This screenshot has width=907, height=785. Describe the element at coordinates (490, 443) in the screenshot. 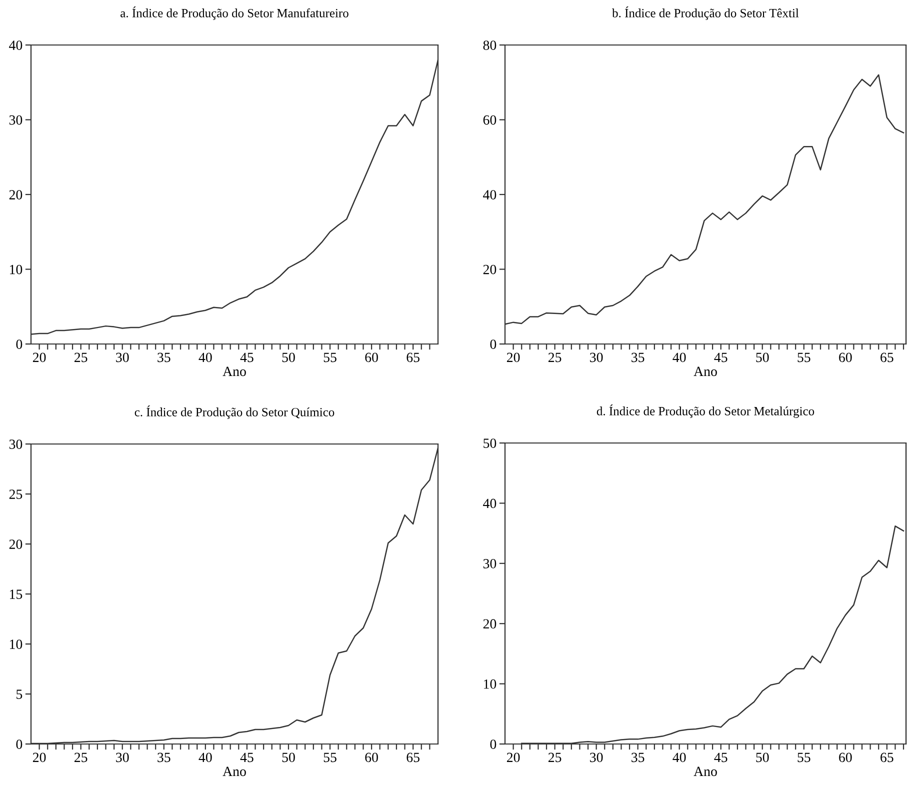

I see `y-tick-label: 50` at that location.